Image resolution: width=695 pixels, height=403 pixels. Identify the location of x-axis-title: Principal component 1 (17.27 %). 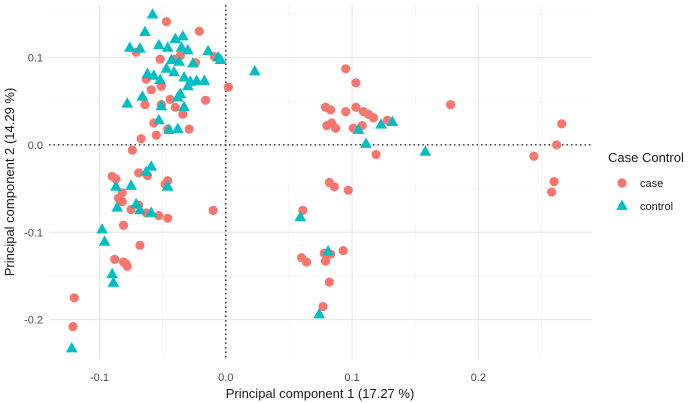
(320, 393).